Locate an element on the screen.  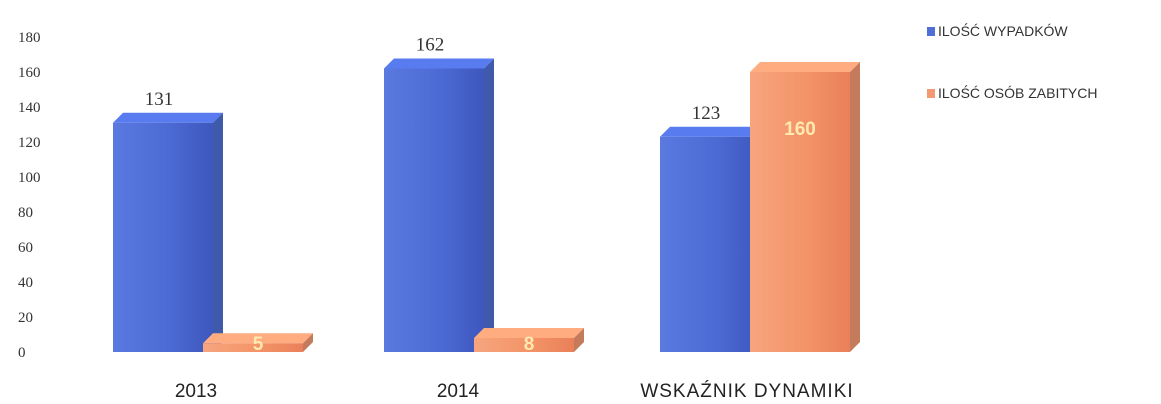
x-tick-label-2: WSKAŹNIK DYNAMIKI is located at coordinates (746, 391).